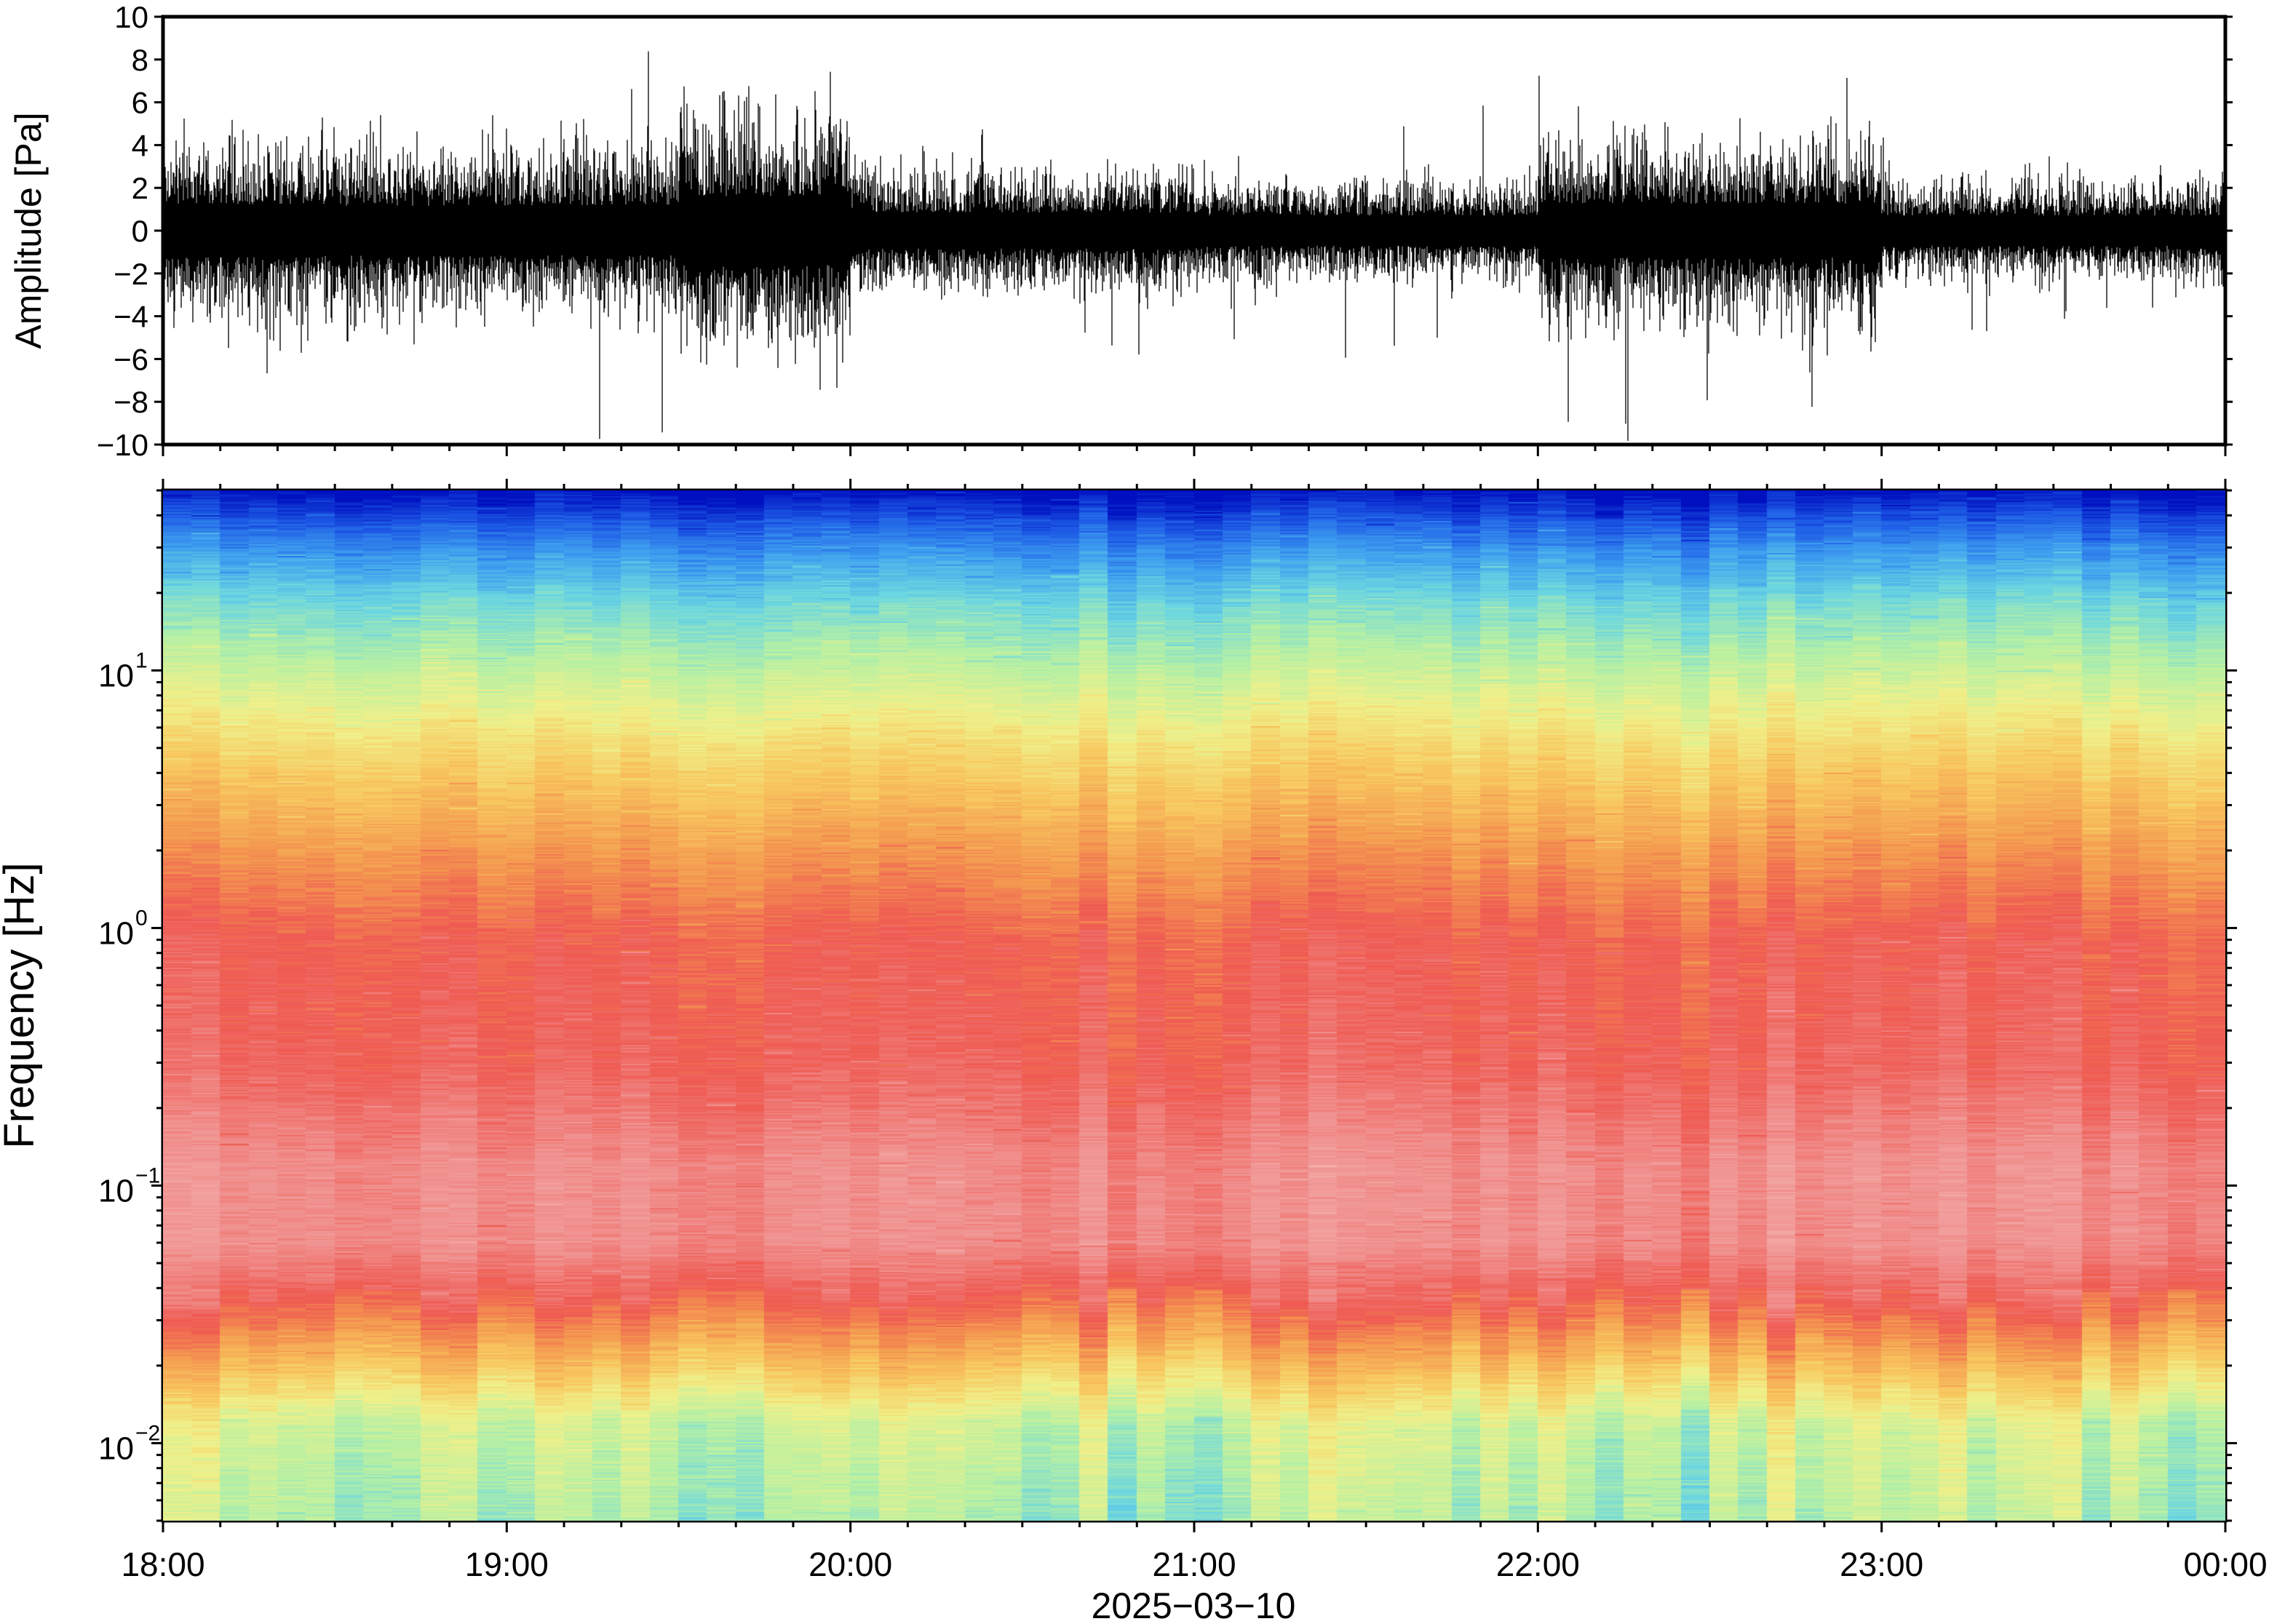 The width and height of the screenshot is (2269, 1624). I want to click on time-tick-label: 22:00, so click(1538, 1564).